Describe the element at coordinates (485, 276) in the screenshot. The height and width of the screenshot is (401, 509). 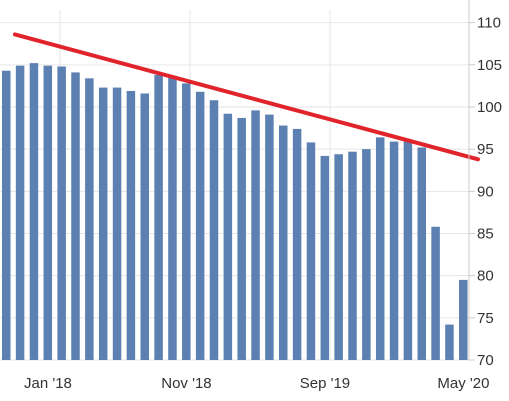
I see `y-tick-label: 80` at that location.